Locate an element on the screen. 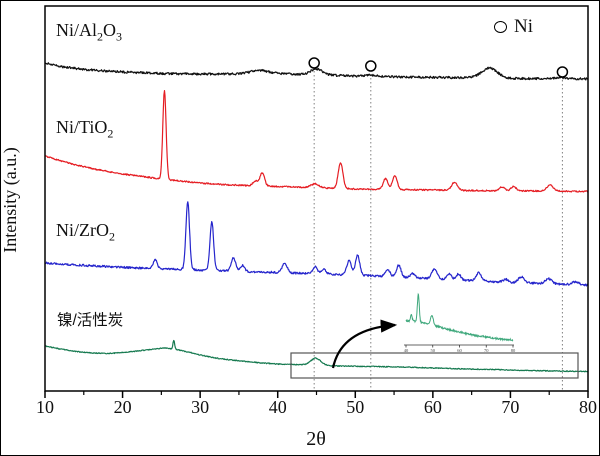 This screenshot has width=600, height=456. inset-tick-label: 80 is located at coordinates (513, 350).